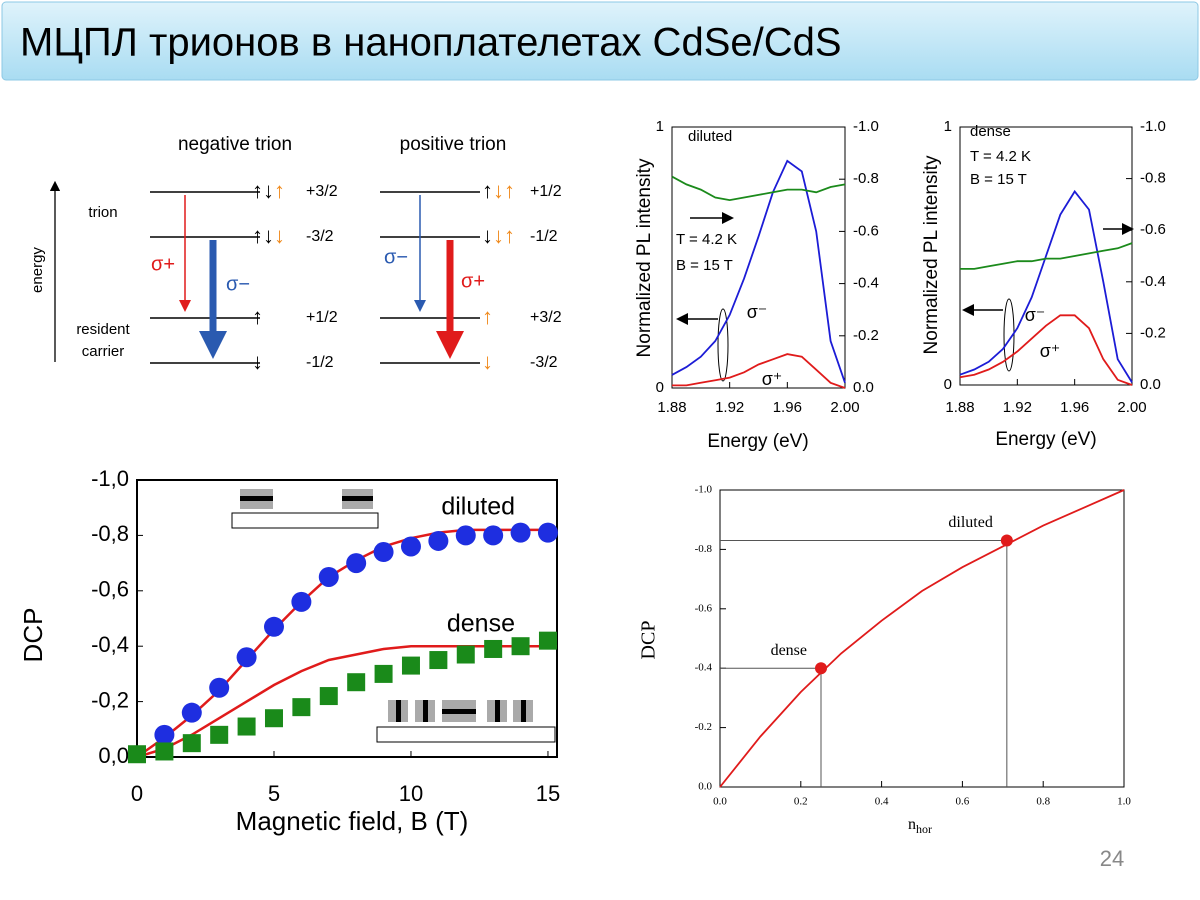 The width and height of the screenshot is (1200, 900). I want to click on series-label: dense, so click(481, 624).